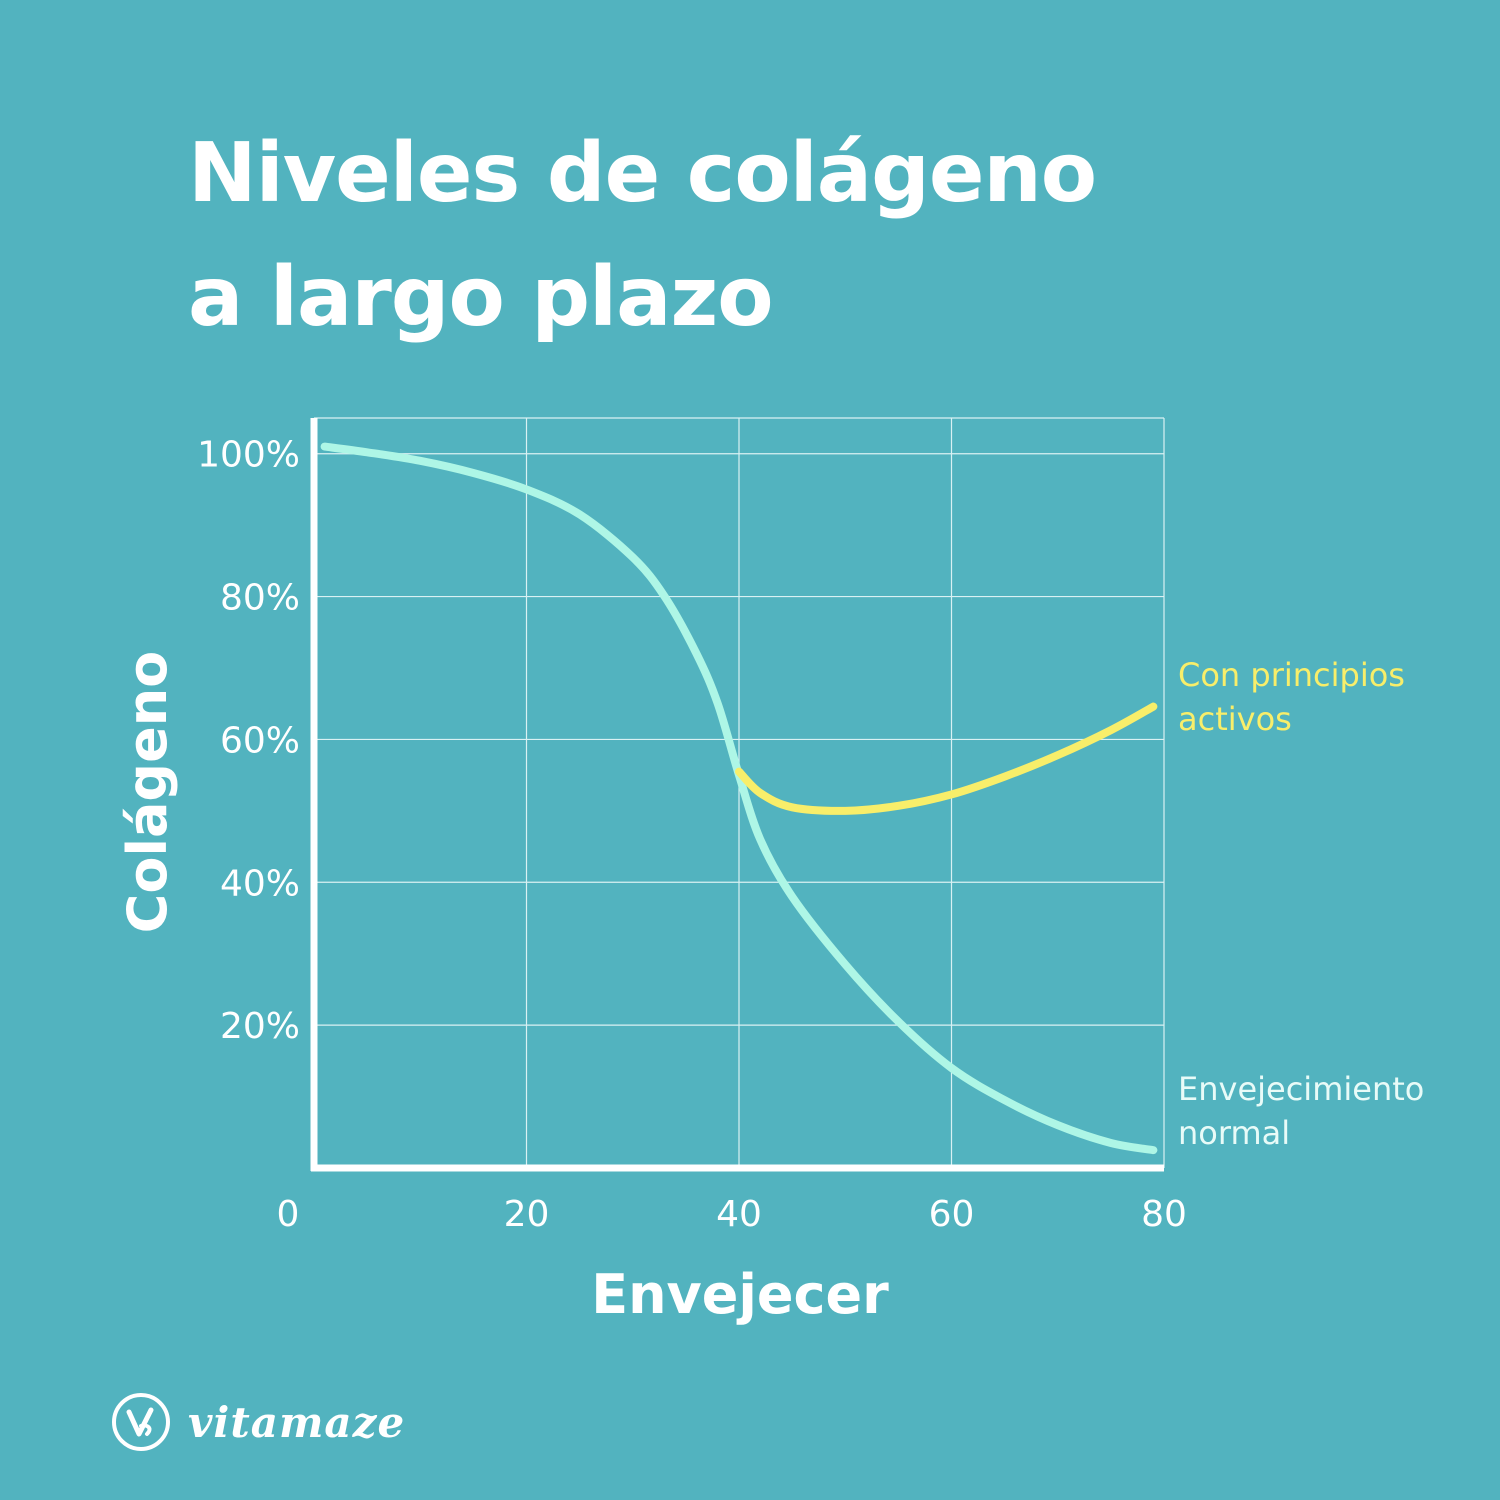 The image size is (1500, 1500). What do you see at coordinates (642, 173) in the screenshot?
I see `title-line-1: Niveles de colágeno` at bounding box center [642, 173].